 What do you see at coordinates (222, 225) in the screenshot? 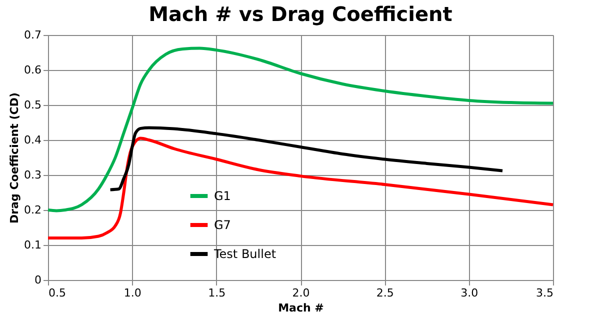
I see `legend-label: G7` at bounding box center [222, 225].